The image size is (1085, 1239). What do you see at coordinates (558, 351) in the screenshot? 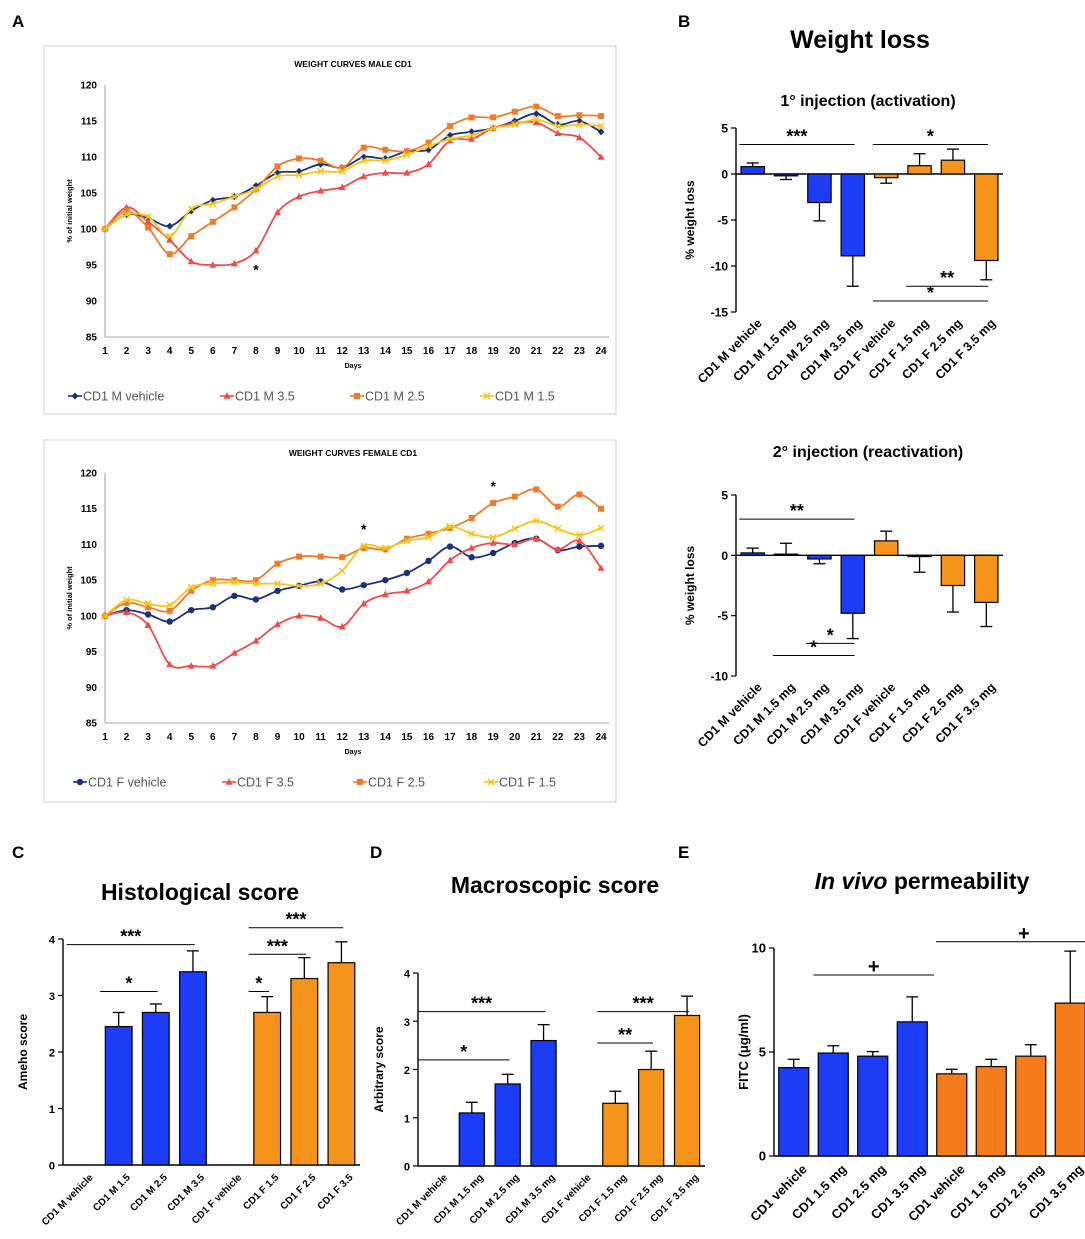
I see `a_top-xtick-label: 22` at bounding box center [558, 351].